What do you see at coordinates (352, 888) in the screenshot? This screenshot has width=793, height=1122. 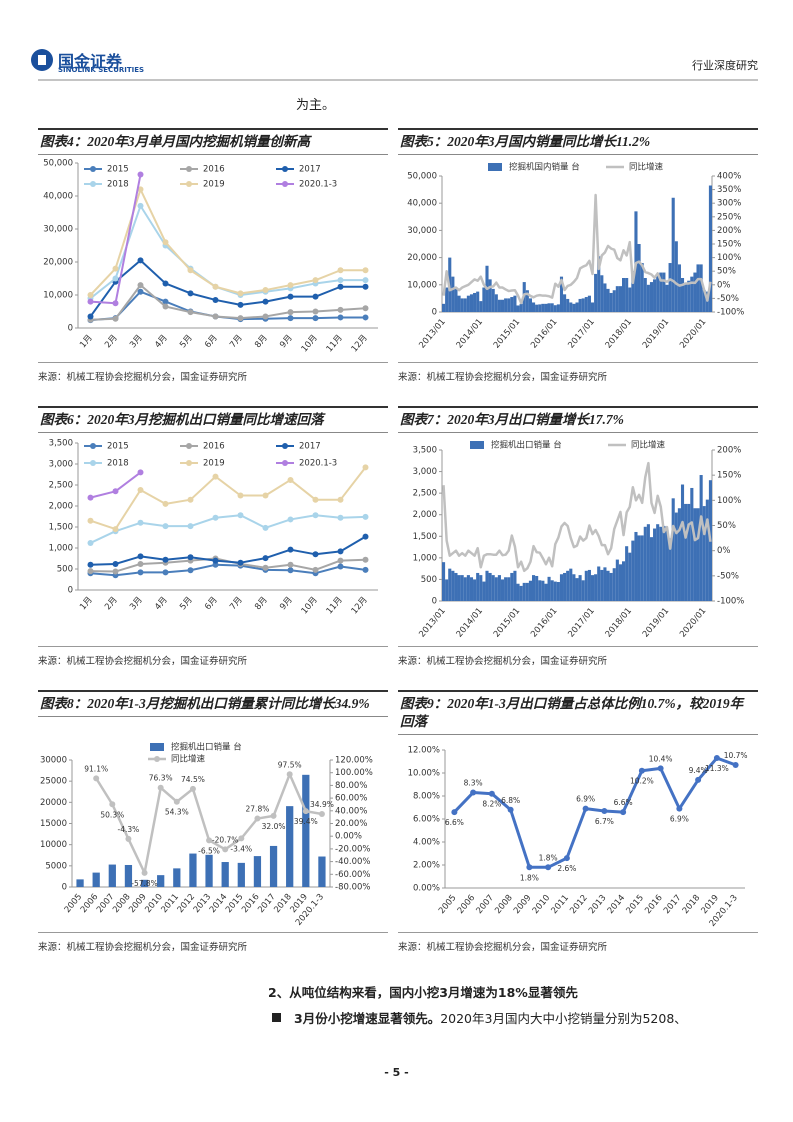 I see `y2-tick-label: -80.00%` at bounding box center [352, 888].